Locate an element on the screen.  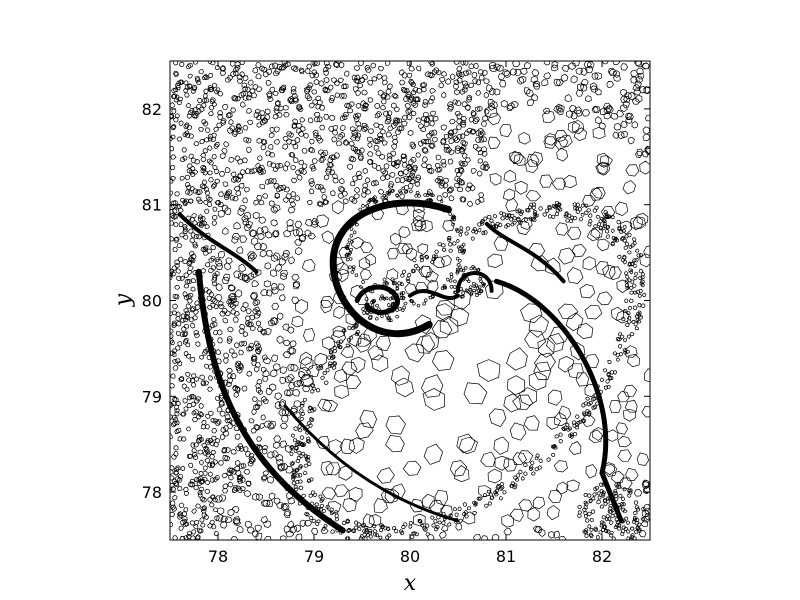
x-tick-label: 81 is located at coordinates (506, 556).